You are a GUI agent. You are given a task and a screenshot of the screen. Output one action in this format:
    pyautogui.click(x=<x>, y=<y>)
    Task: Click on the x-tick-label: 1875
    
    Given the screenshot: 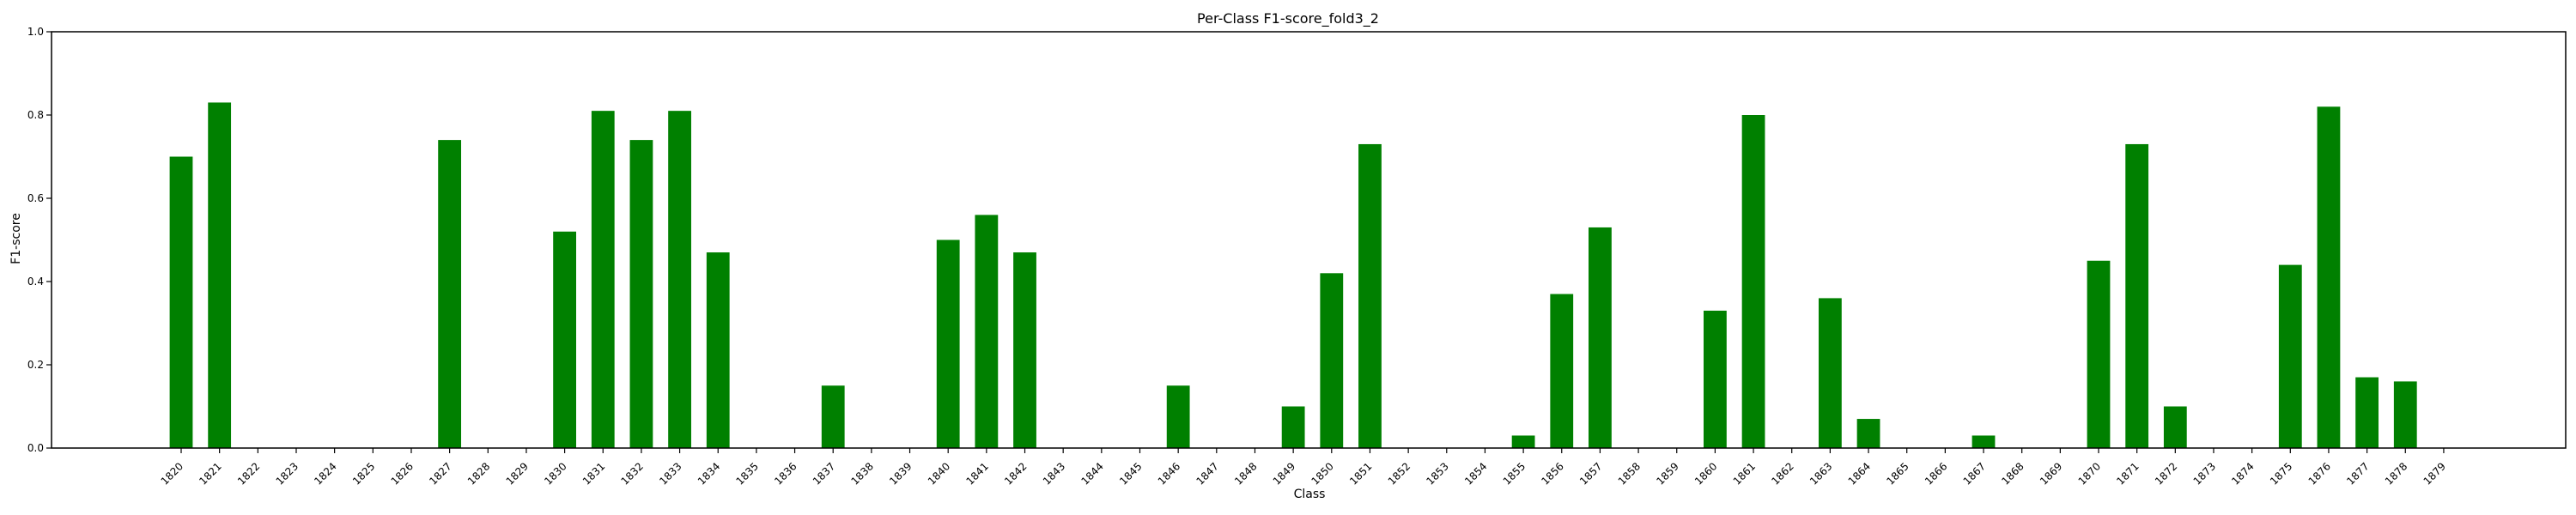 What is the action you would take?
    pyautogui.click(x=2281, y=473)
    